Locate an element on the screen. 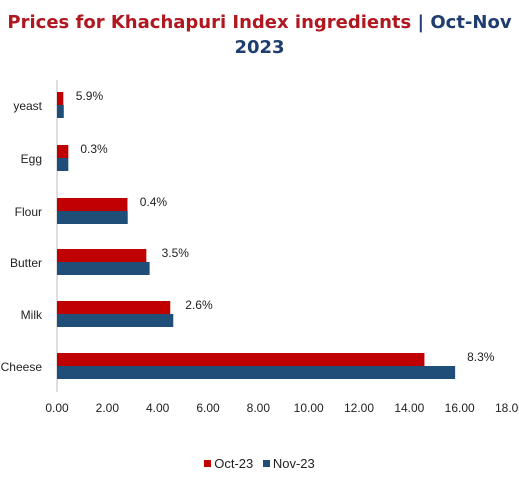  x-tick-label: 2.00 is located at coordinates (108, 408).